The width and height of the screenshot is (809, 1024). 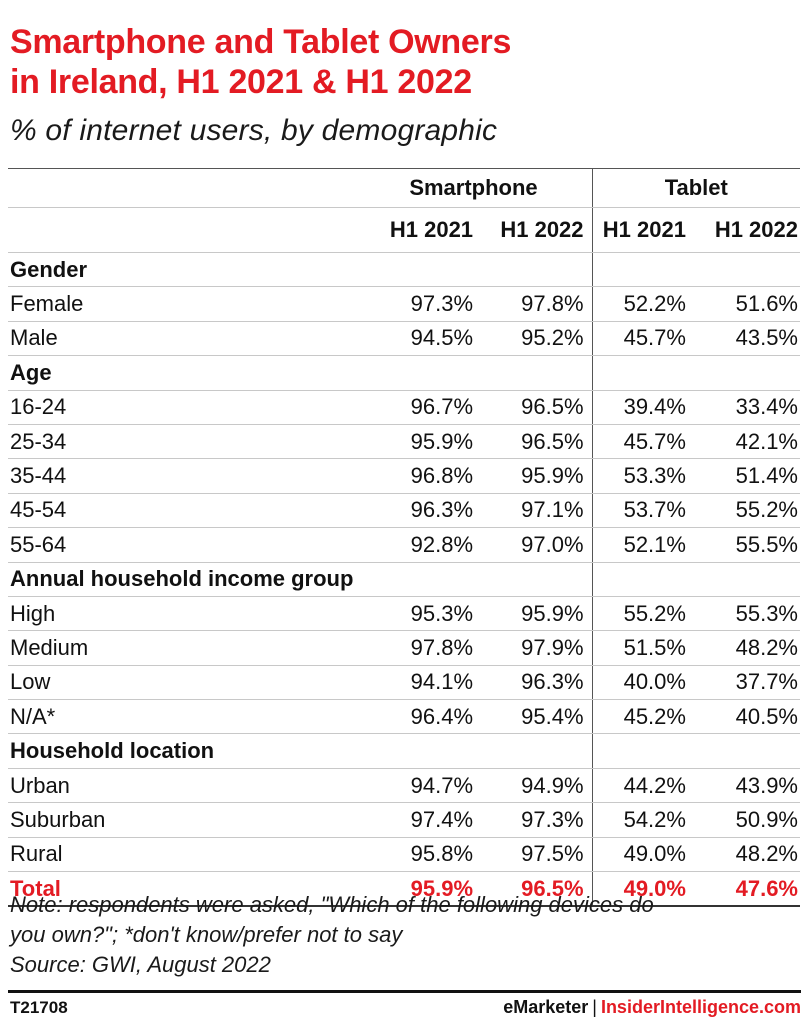 What do you see at coordinates (642, 820) in the screenshot?
I see `value-cell: 54.2%` at bounding box center [642, 820].